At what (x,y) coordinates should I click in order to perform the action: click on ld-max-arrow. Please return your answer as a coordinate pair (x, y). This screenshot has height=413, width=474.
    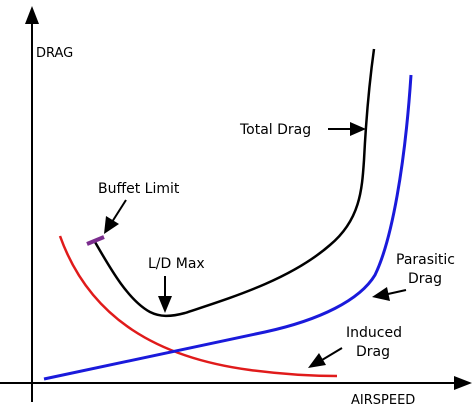
    Looking at the image, I should click on (165, 294).